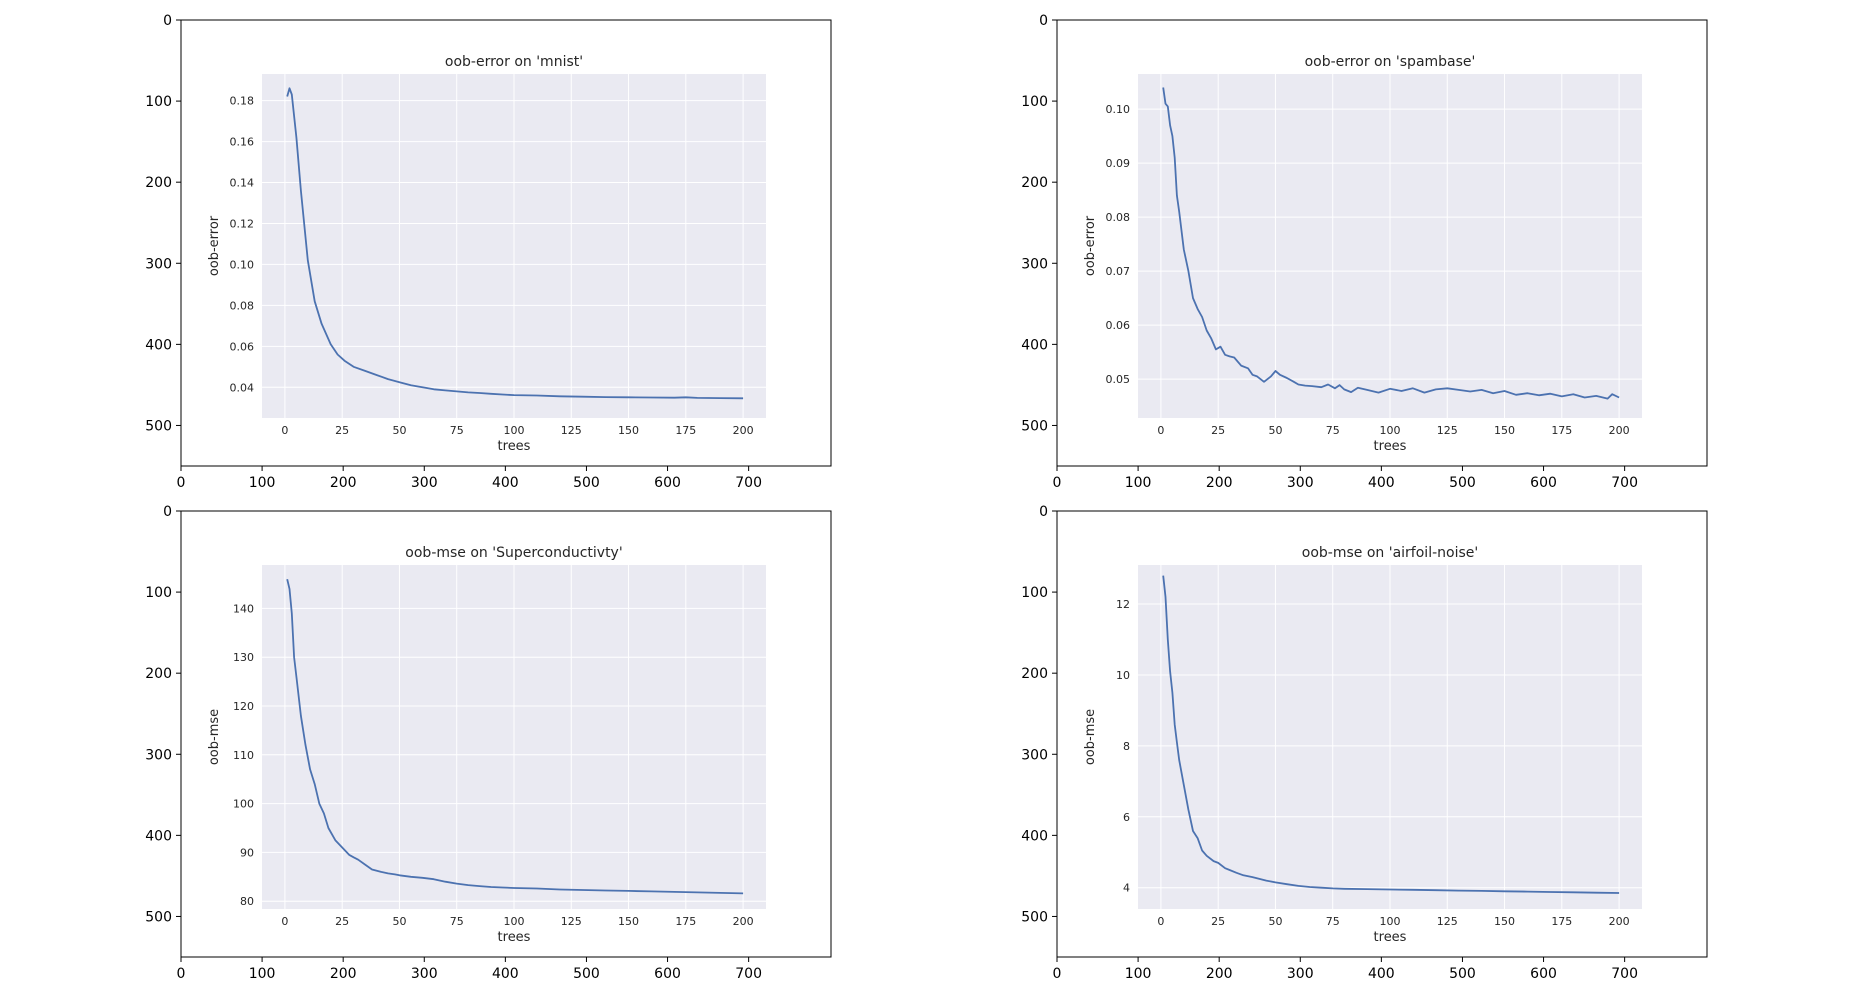  Describe the element at coordinates (242, 387) in the screenshot. I see `y-tick-label: 0.04` at that location.